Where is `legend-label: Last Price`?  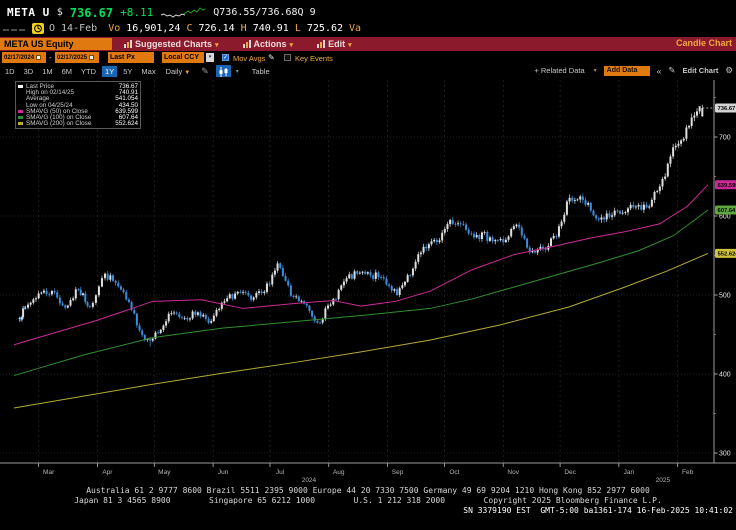
legend-label: Last Price is located at coordinates (40, 86).